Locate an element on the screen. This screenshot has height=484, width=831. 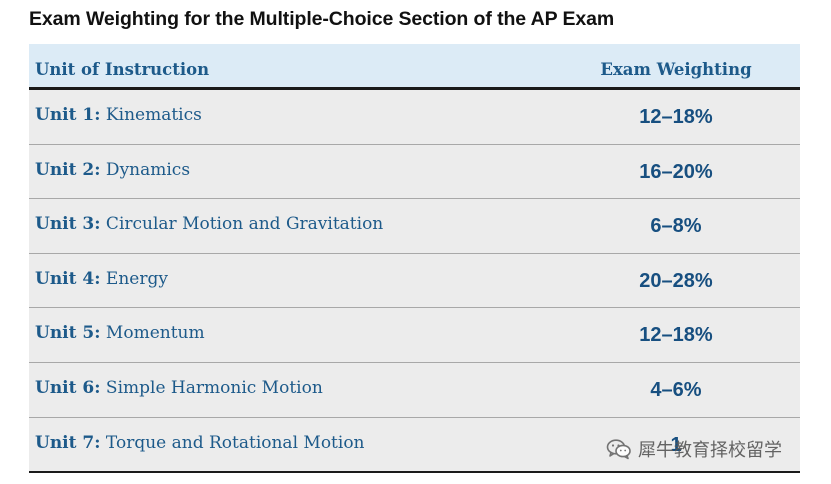
unit-name: Energy is located at coordinates (134, 278).